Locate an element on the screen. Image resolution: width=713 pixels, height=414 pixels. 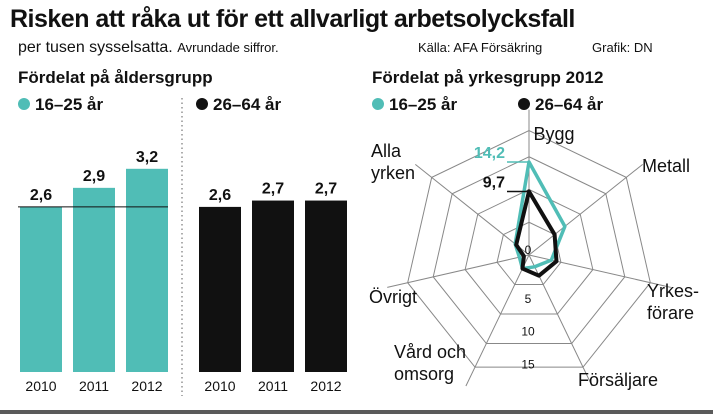
bar-adult-2011 is located at coordinates (273, 286).